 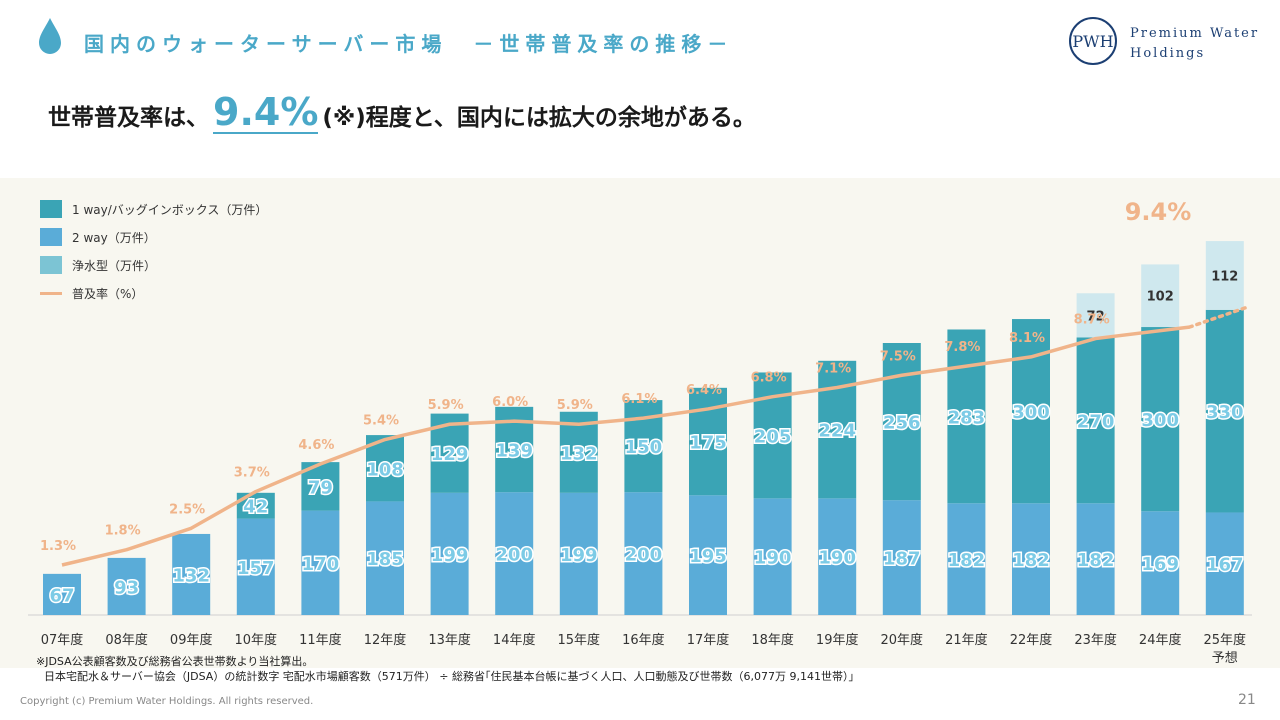 I want to click on bar-label-two-way: 185, so click(x=385, y=559).